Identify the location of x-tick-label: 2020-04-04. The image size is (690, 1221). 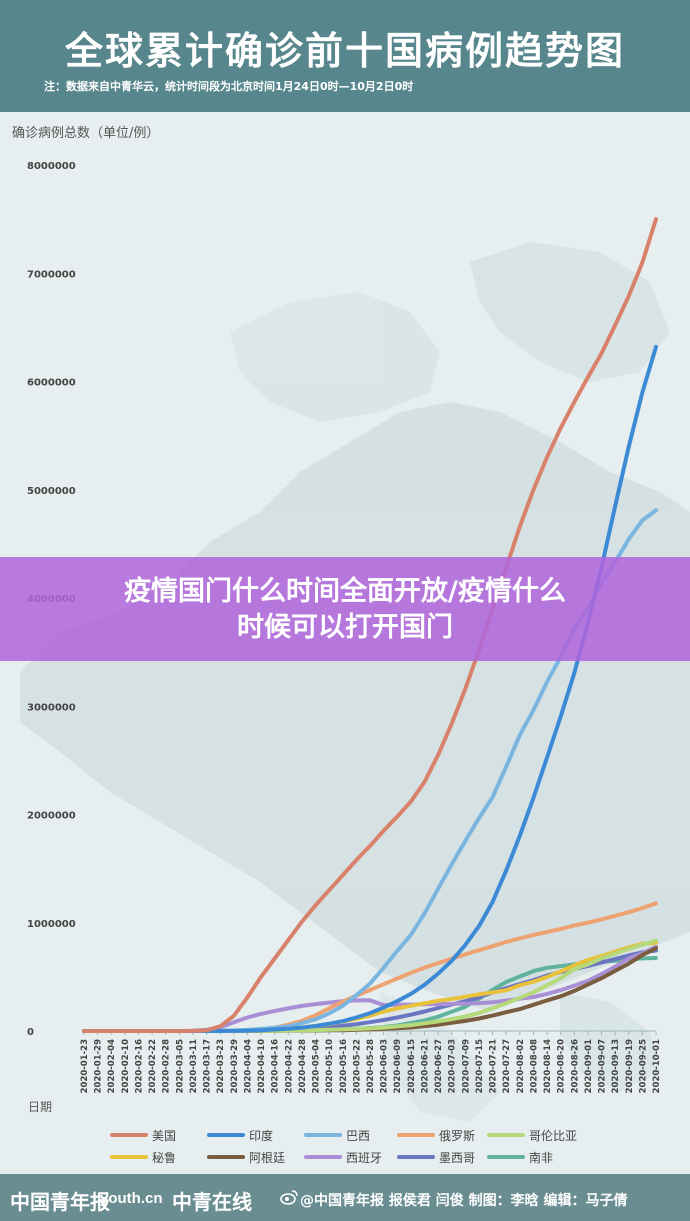
(248, 1066).